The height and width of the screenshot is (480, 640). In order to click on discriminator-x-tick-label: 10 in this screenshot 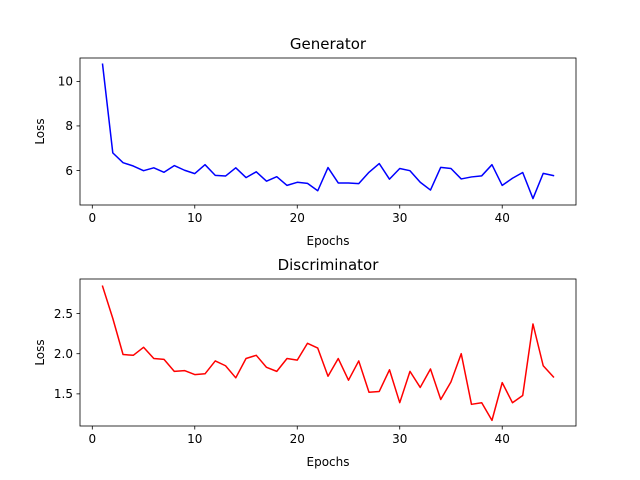, I will do `click(194, 439)`.